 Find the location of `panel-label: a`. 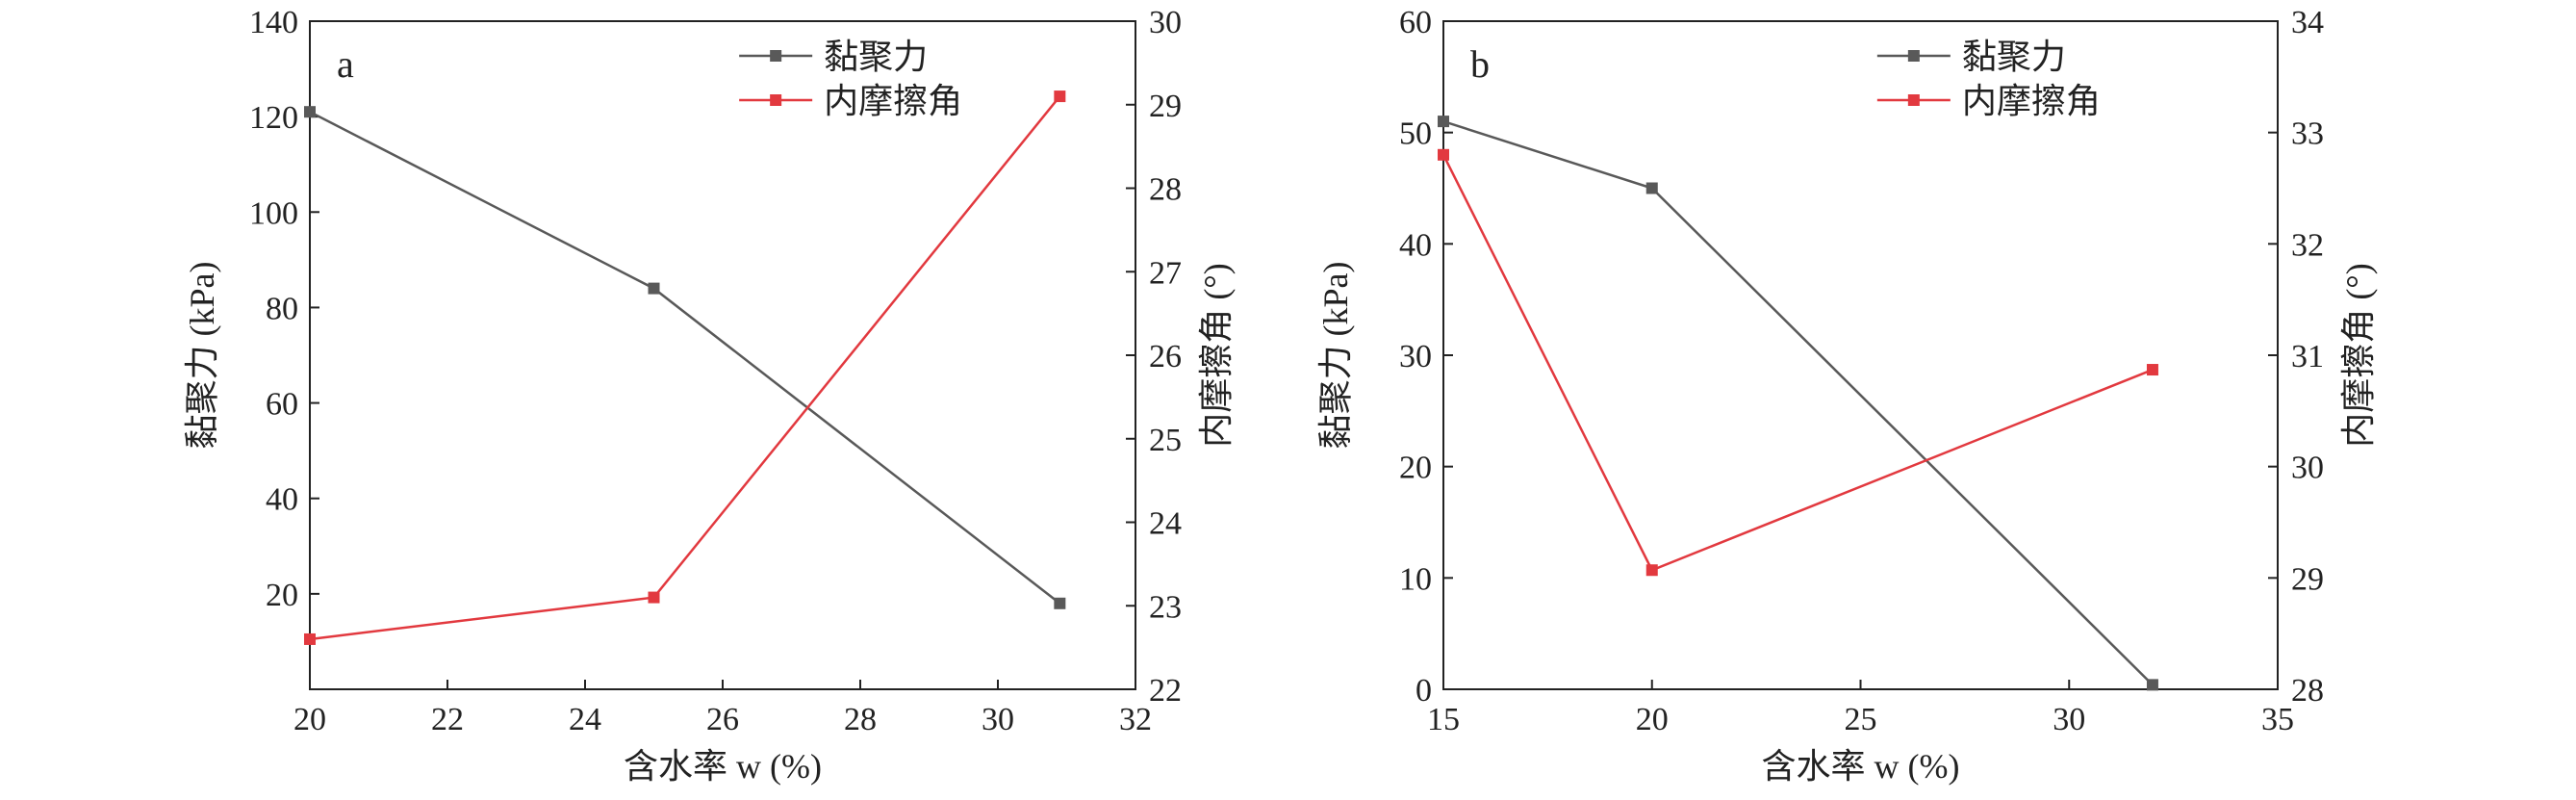

panel-label: a is located at coordinates (345, 64).